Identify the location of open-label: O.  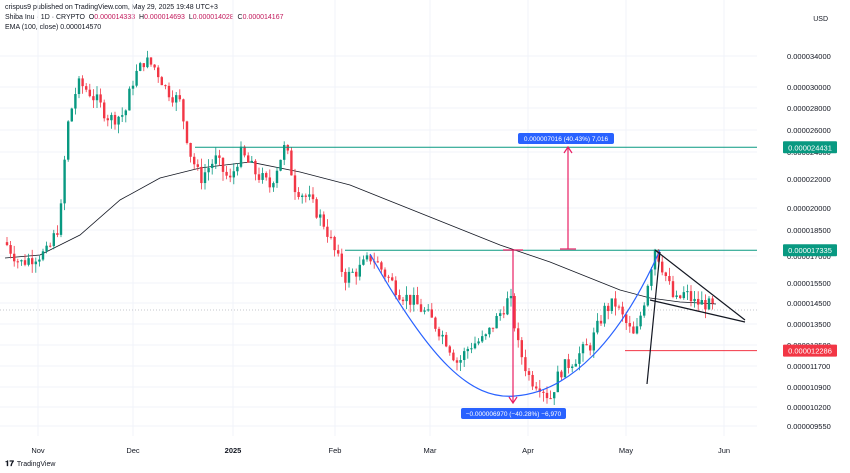
(91, 17).